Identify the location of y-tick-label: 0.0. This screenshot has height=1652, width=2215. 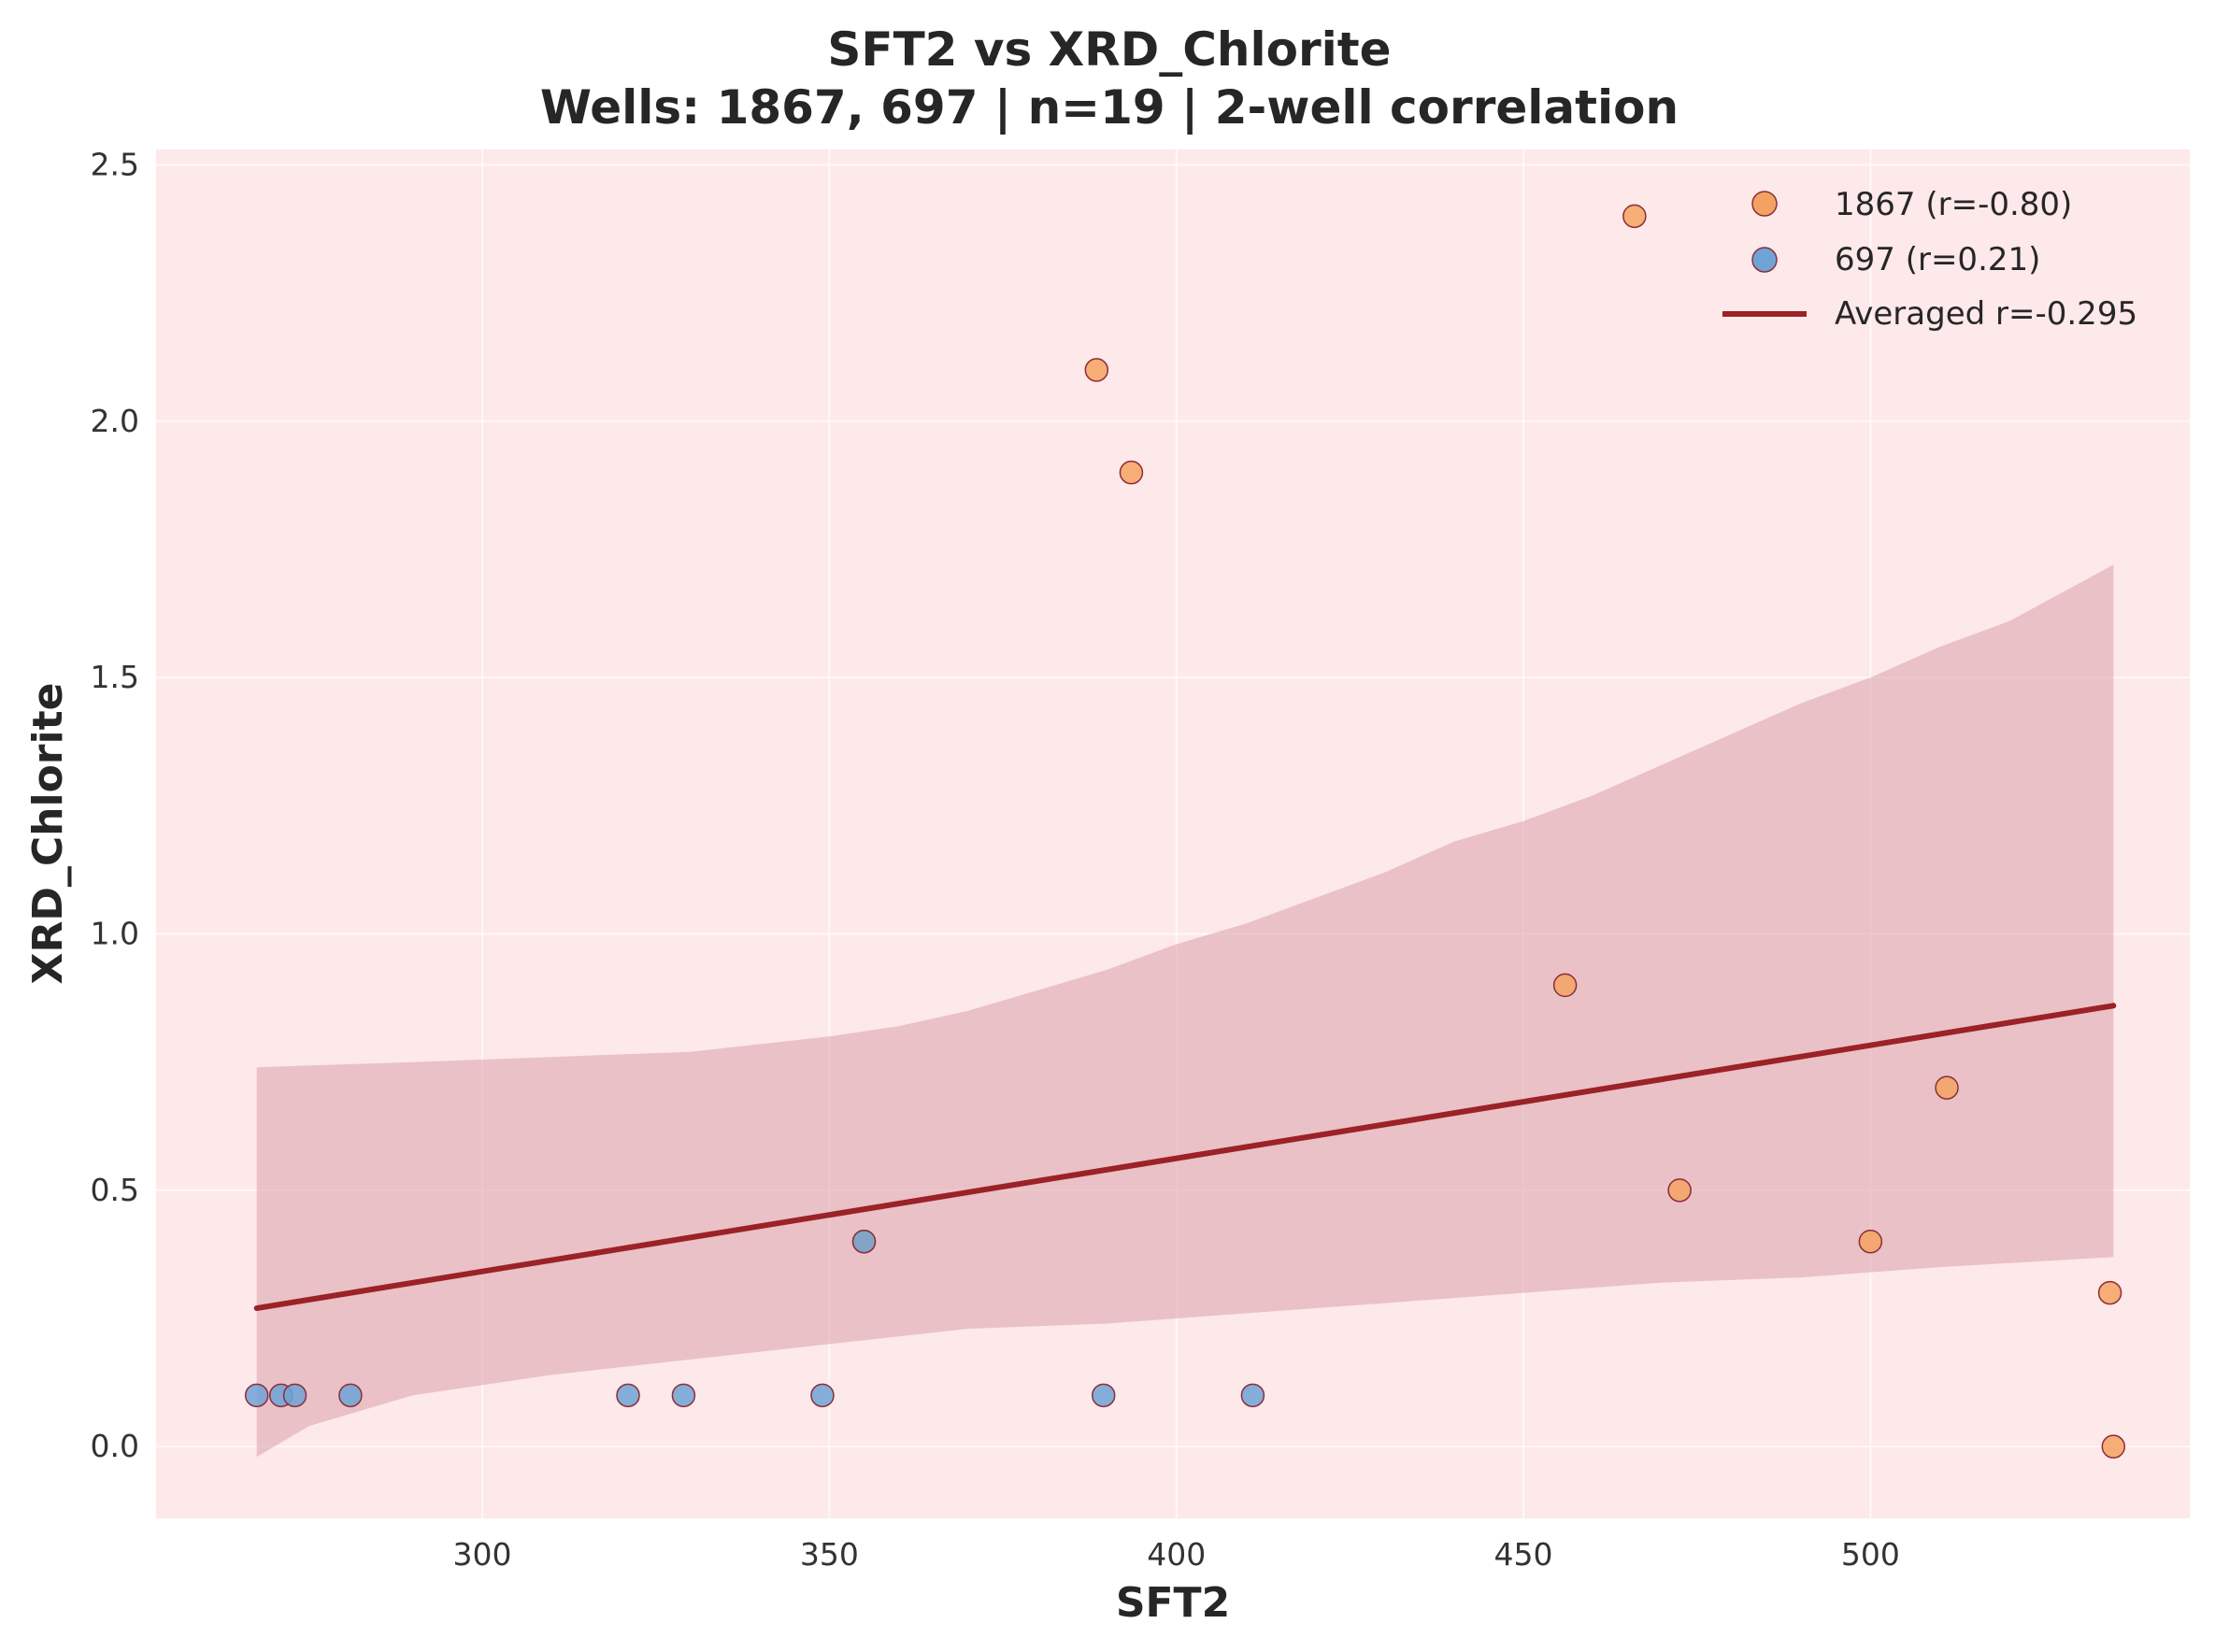
(115, 1446).